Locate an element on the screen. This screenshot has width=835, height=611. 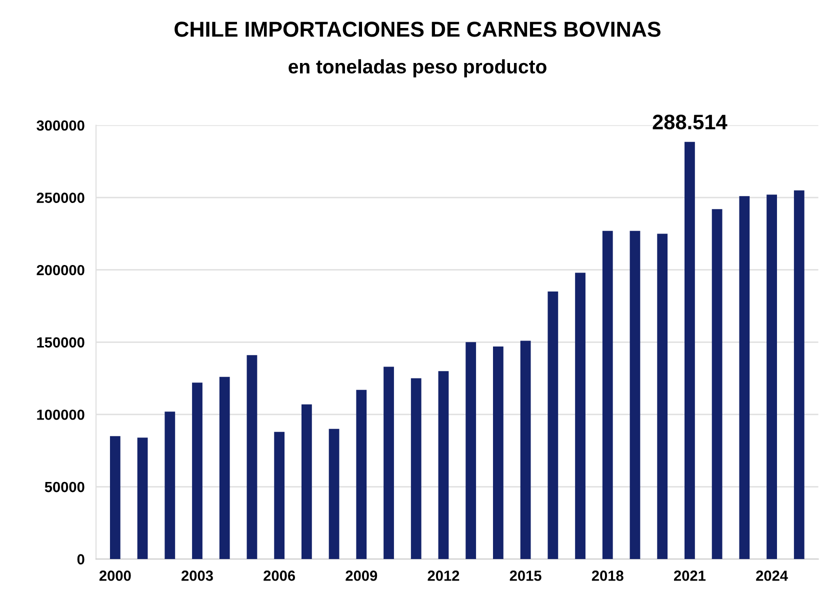
y-tick-label: 0 is located at coordinates (80, 559).